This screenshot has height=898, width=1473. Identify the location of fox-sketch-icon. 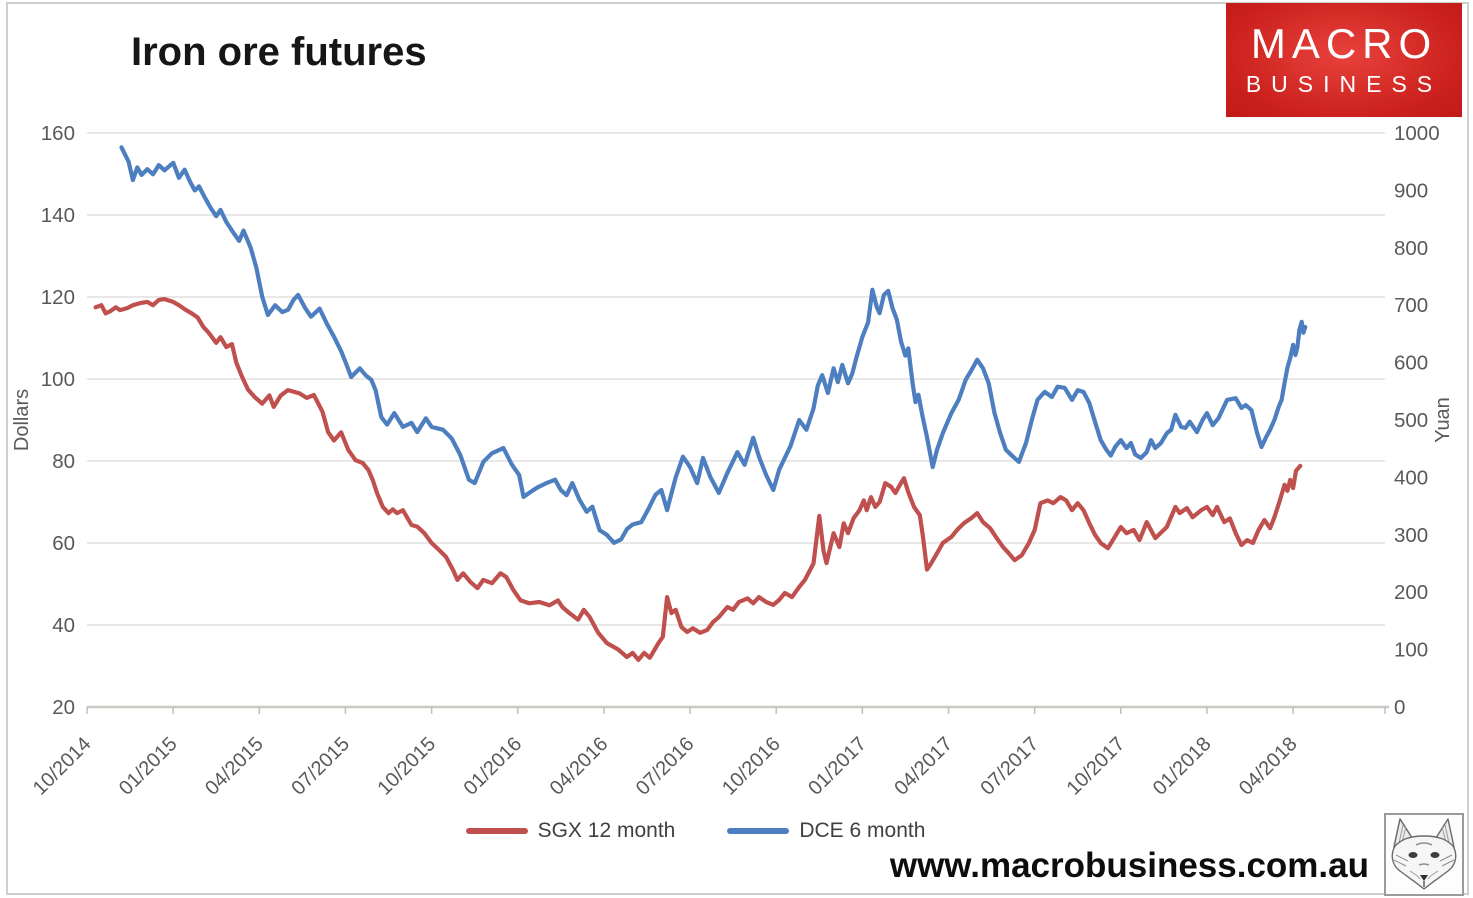
(1424, 854).